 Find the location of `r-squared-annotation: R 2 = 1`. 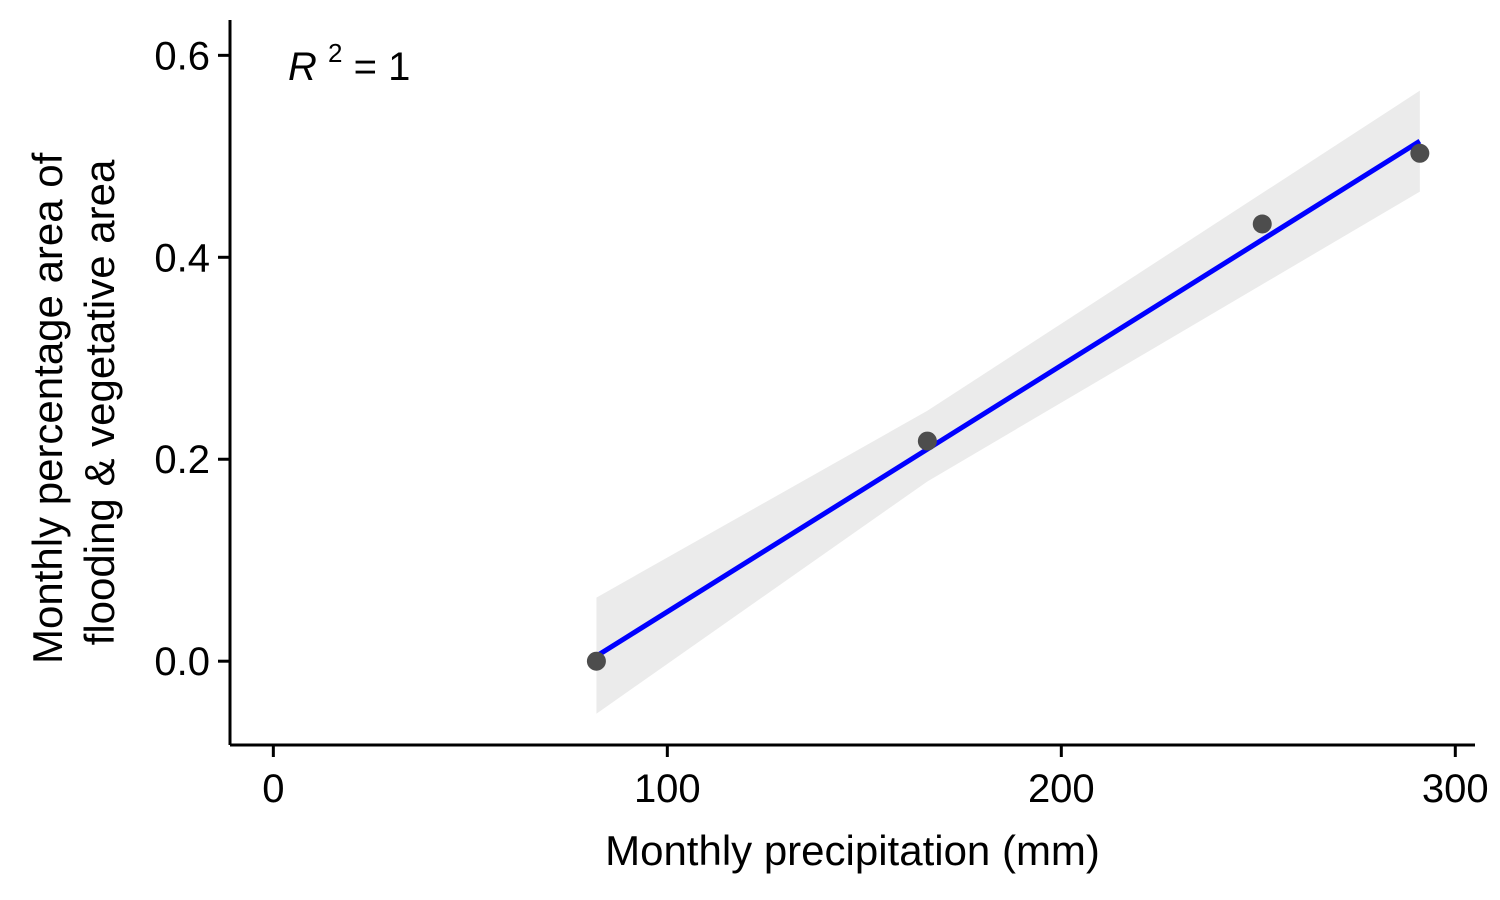

r-squared-annotation: R 2 = 1 is located at coordinates (349, 58).